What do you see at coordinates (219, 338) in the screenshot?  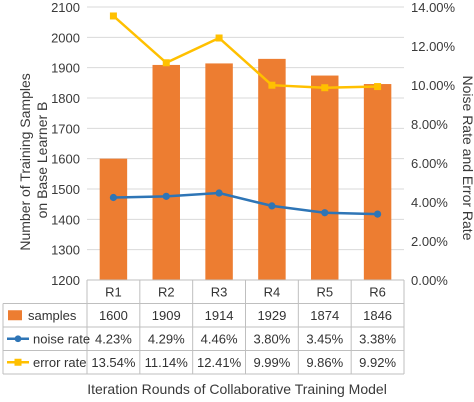 I see `data-label: 4.46%` at bounding box center [219, 338].